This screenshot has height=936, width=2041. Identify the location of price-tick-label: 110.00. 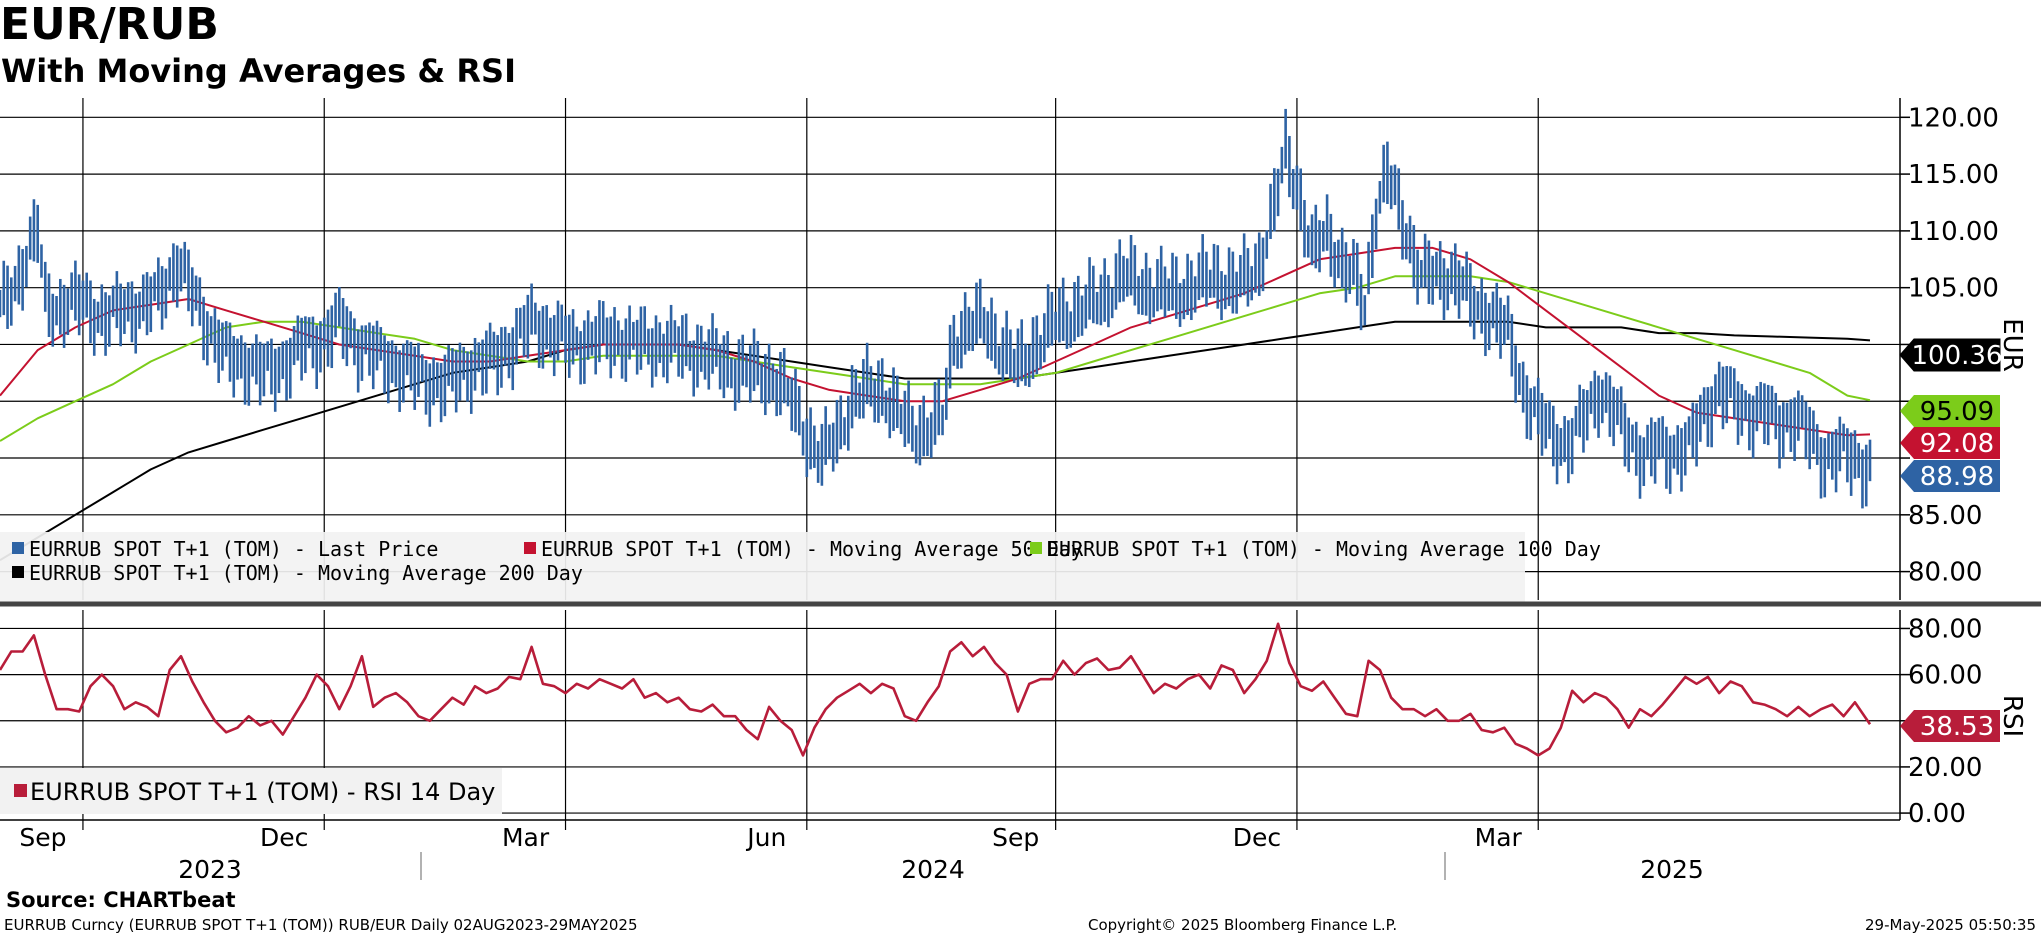
(1953, 232).